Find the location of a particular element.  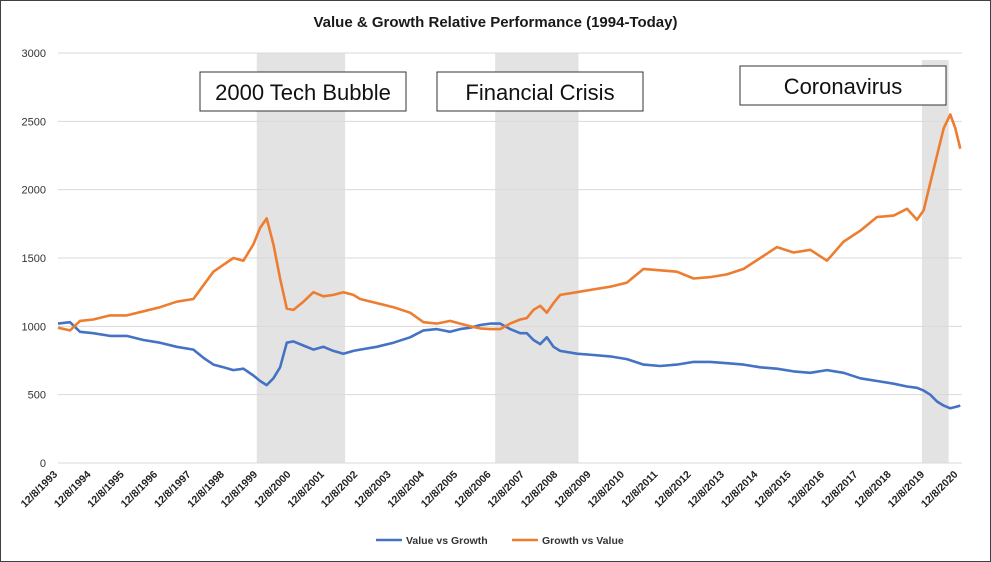

x-tick-label: 12/8/2020 is located at coordinates (940, 490).